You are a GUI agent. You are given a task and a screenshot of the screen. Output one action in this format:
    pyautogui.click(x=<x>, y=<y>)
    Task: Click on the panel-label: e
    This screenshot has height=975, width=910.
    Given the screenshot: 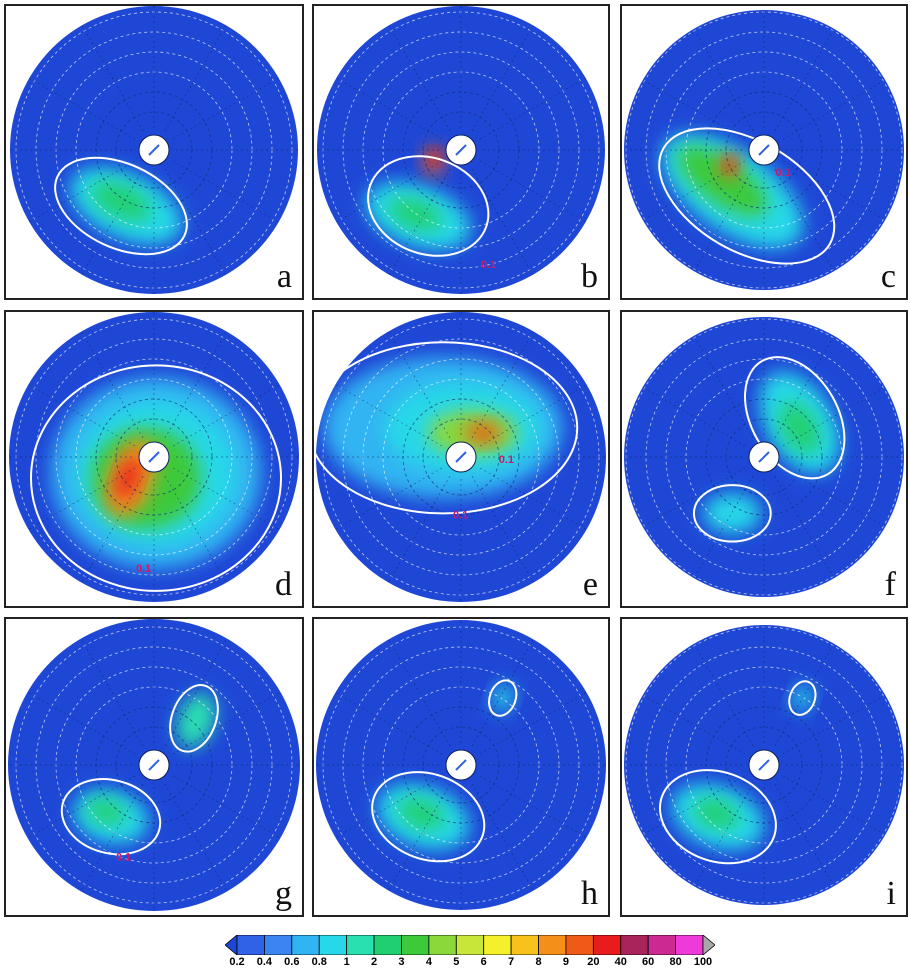 What is the action you would take?
    pyautogui.click(x=590, y=584)
    